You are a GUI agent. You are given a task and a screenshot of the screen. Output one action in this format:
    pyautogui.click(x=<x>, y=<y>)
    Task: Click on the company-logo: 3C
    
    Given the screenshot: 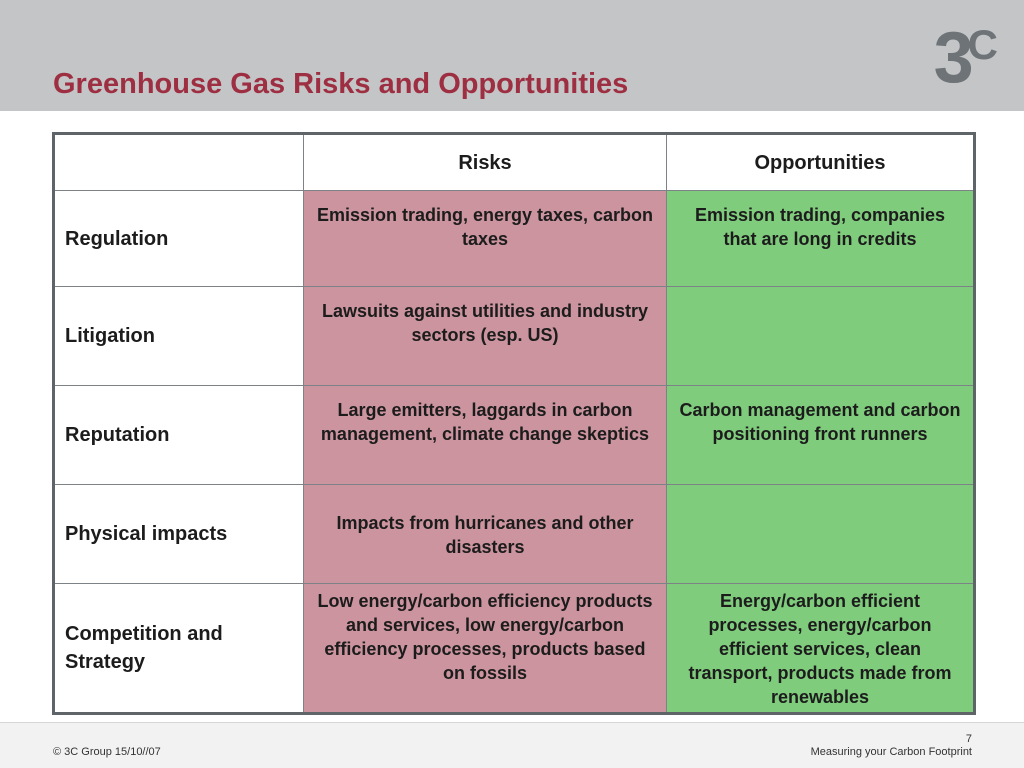 What is the action you would take?
    pyautogui.click(x=966, y=58)
    